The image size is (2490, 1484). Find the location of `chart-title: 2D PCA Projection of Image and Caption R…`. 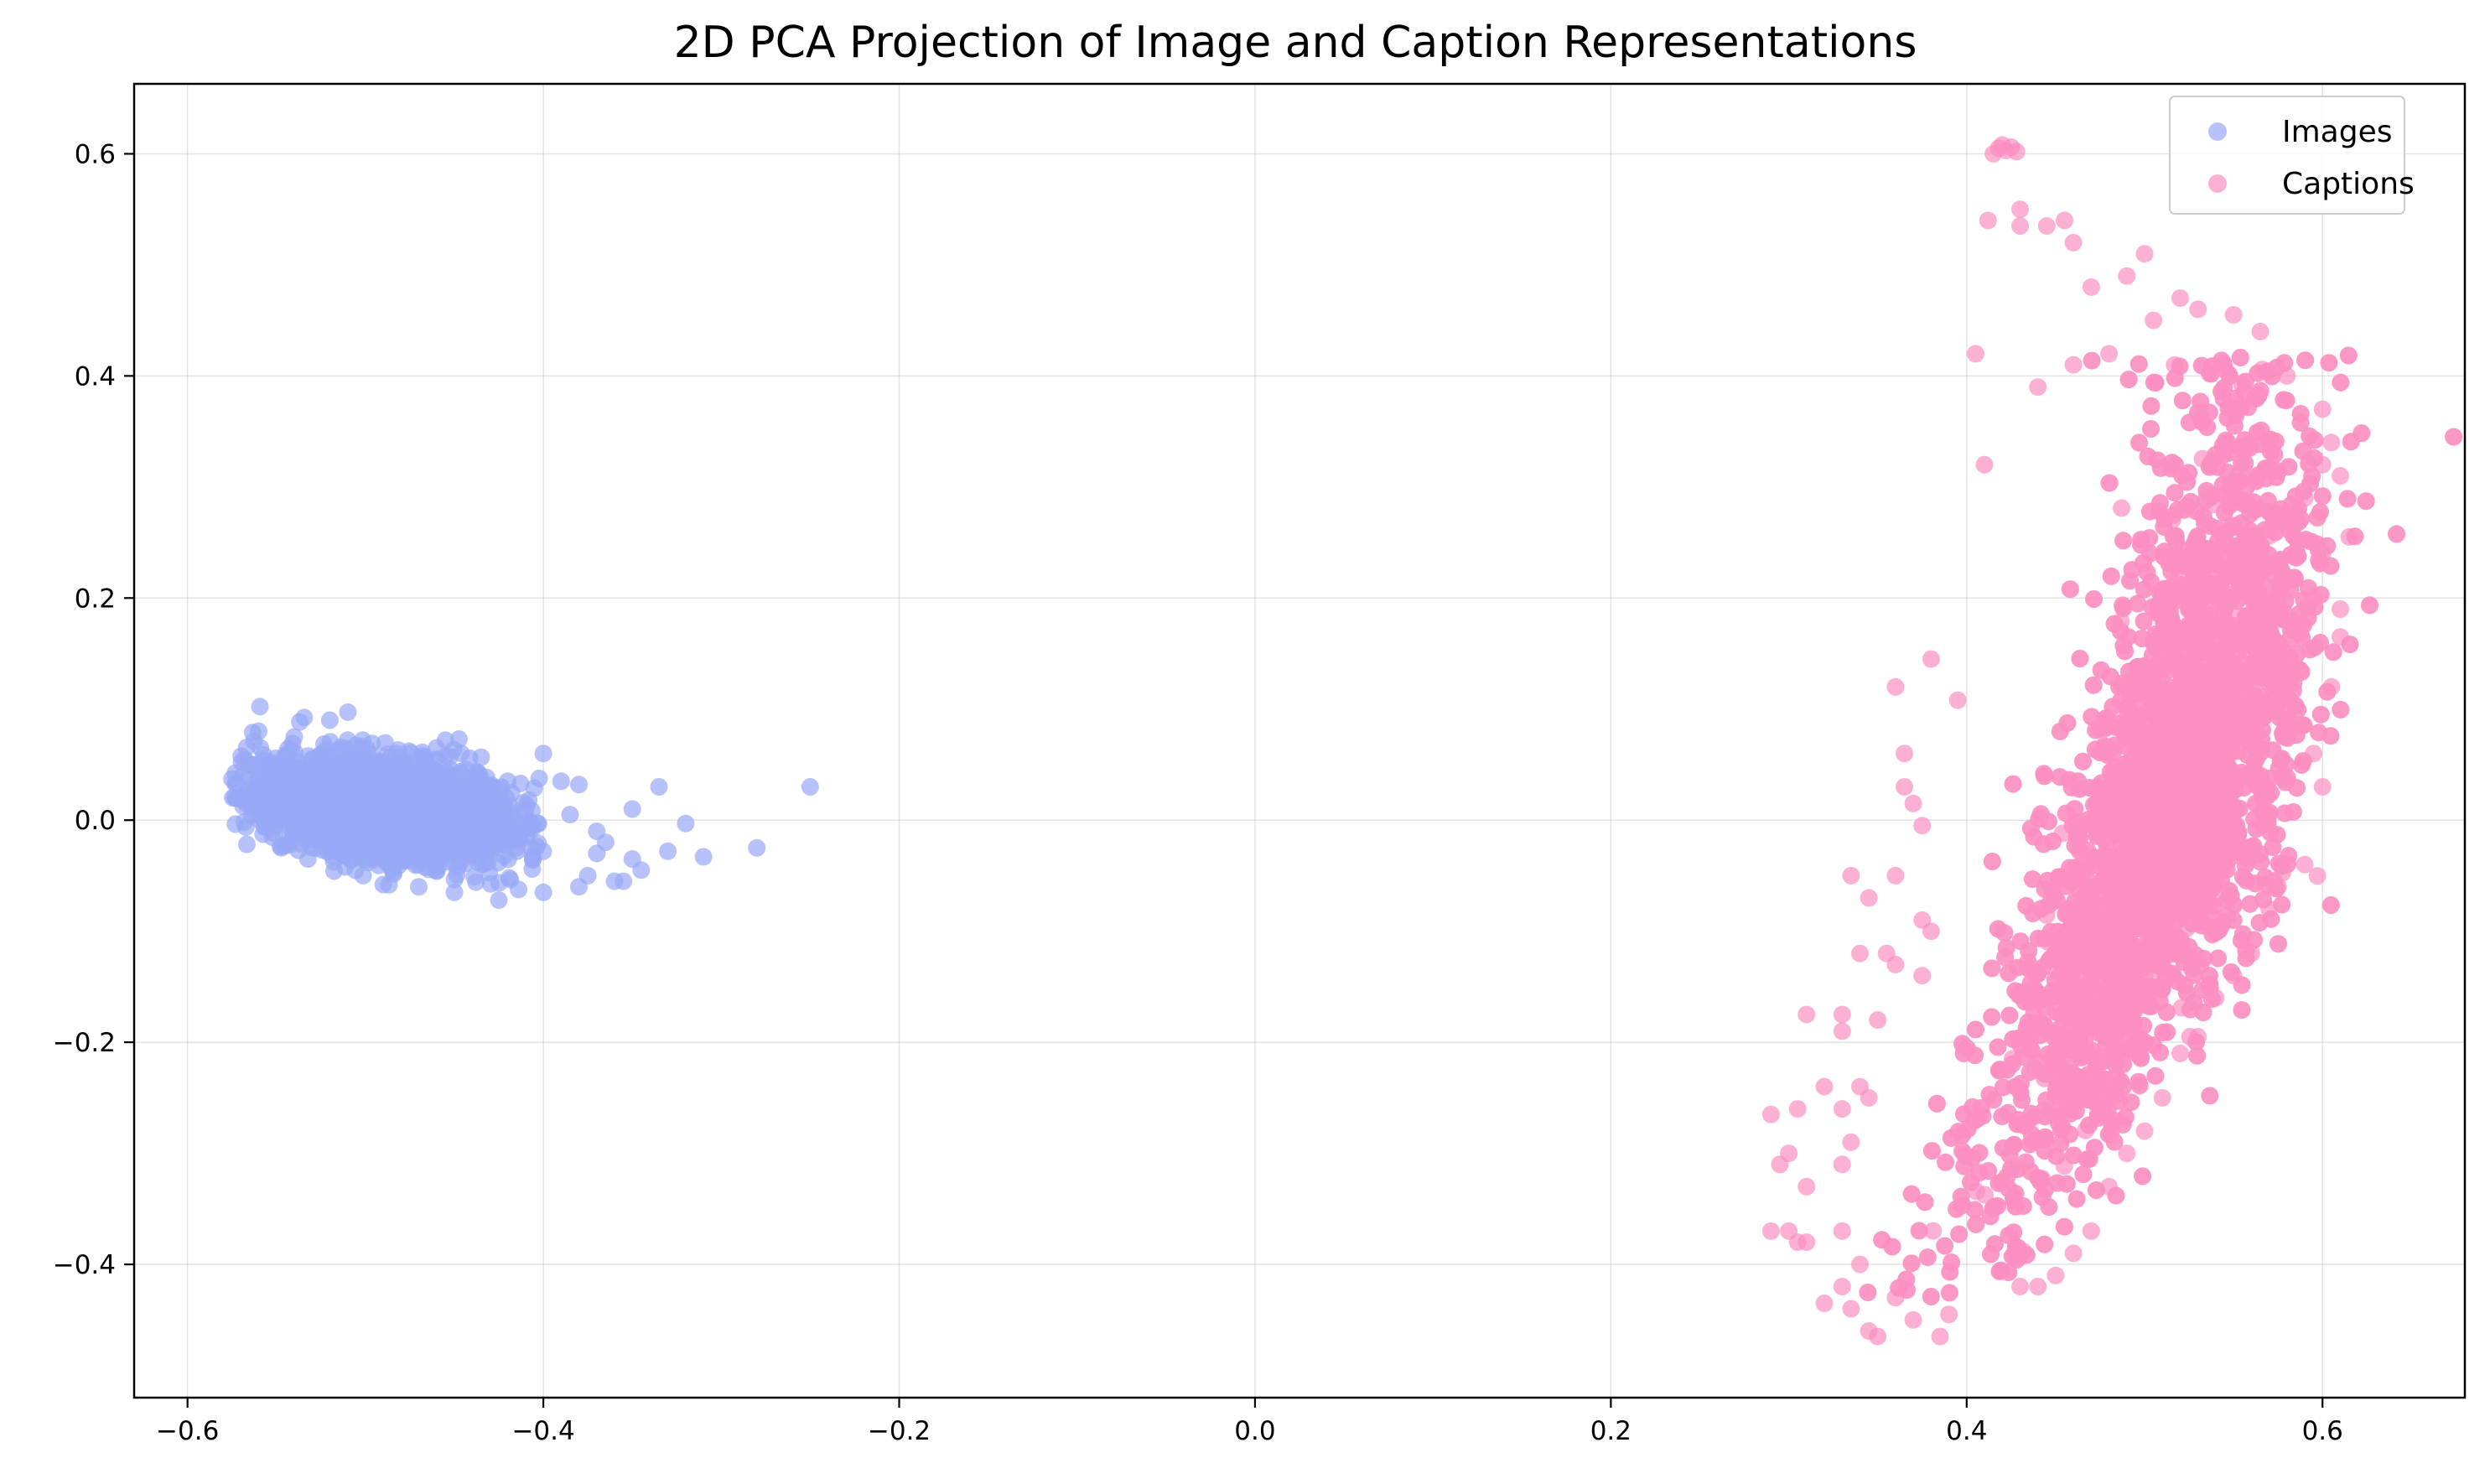

chart-title: 2D PCA Projection of Image and Caption R… is located at coordinates (1295, 43).